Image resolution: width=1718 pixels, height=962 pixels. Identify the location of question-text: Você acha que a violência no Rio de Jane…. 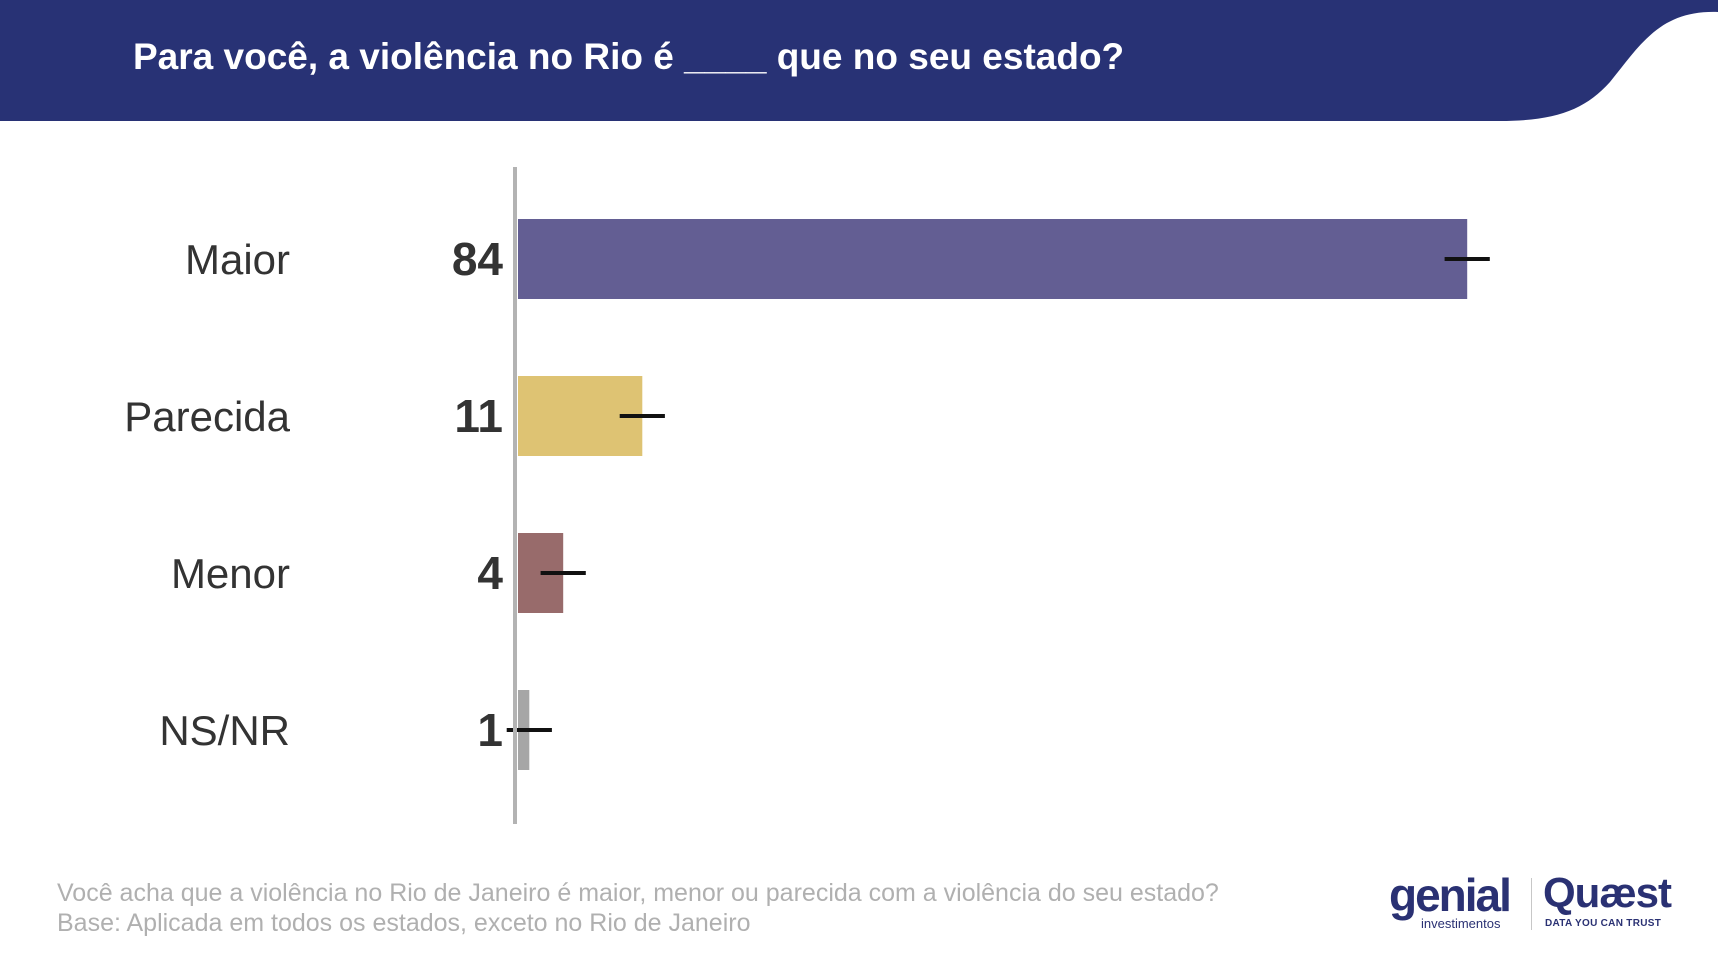
(638, 893).